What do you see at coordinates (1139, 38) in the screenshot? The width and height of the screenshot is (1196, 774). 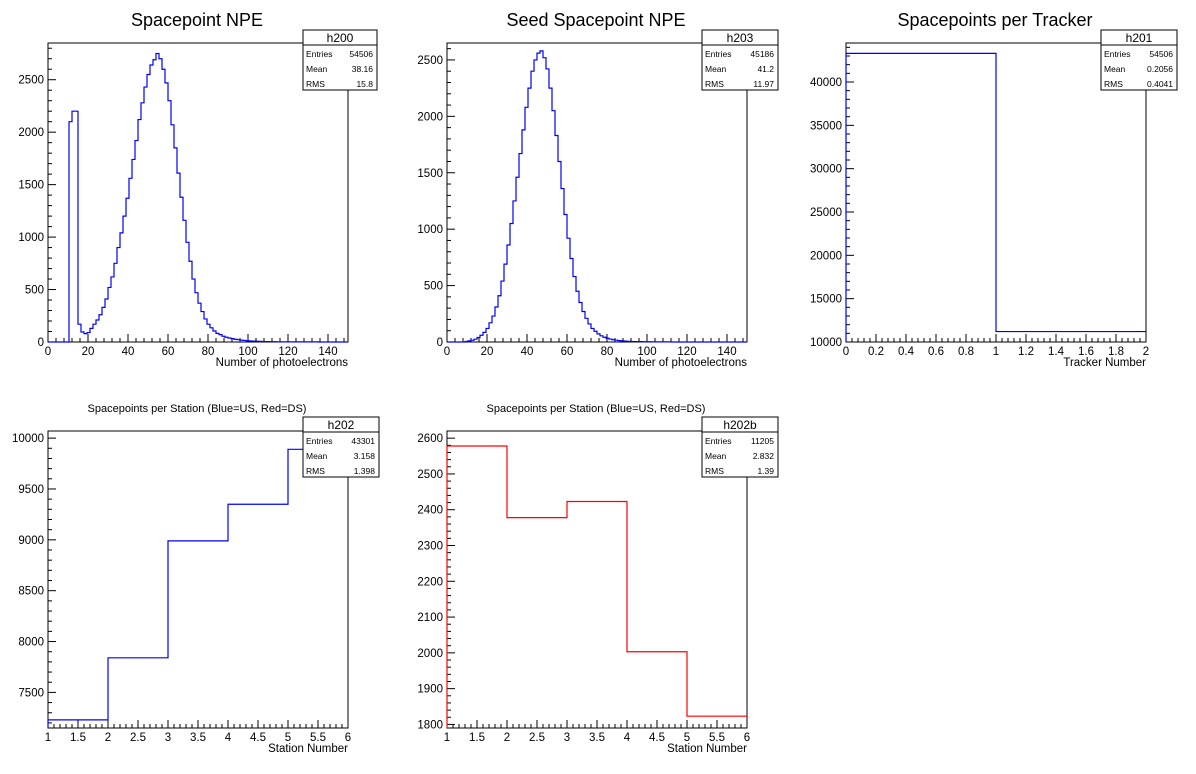 I see `stats-box-name: h201` at bounding box center [1139, 38].